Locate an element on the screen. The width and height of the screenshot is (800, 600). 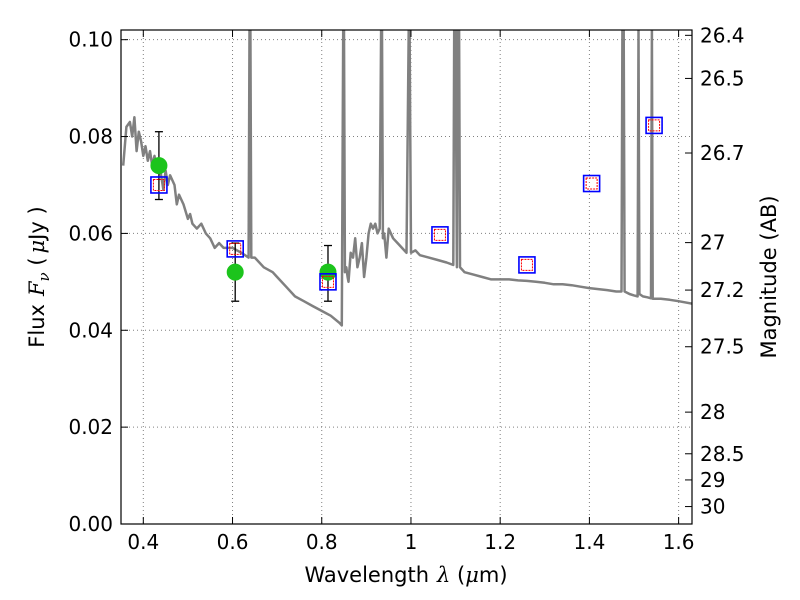
y-tick-label: 0.08 is located at coordinates (90, 137).